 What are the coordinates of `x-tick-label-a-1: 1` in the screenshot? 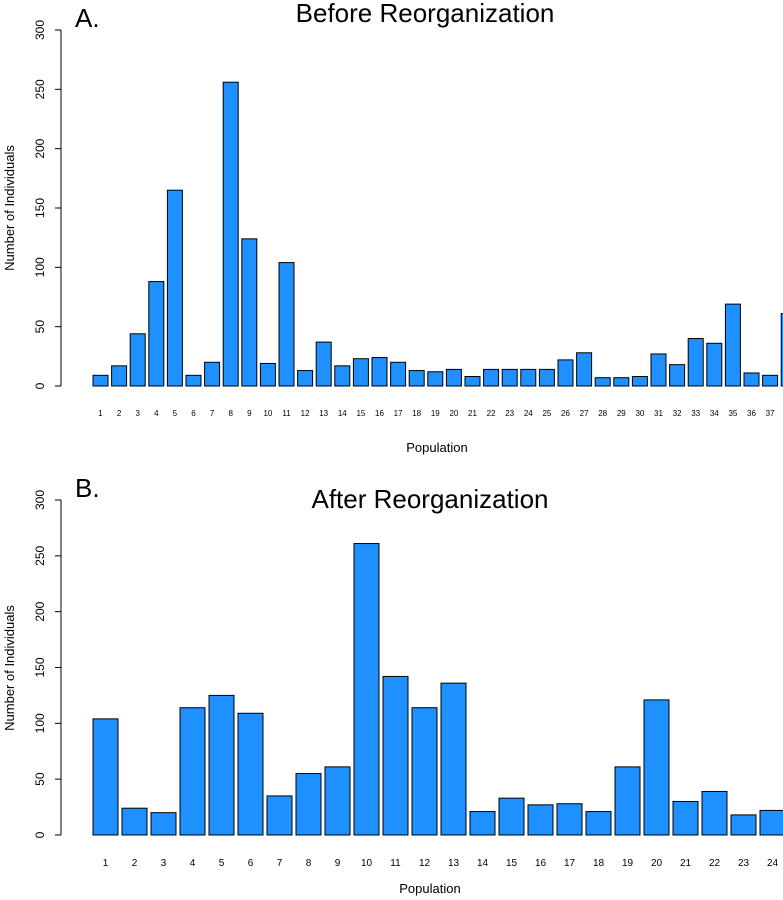 It's located at (100, 413).